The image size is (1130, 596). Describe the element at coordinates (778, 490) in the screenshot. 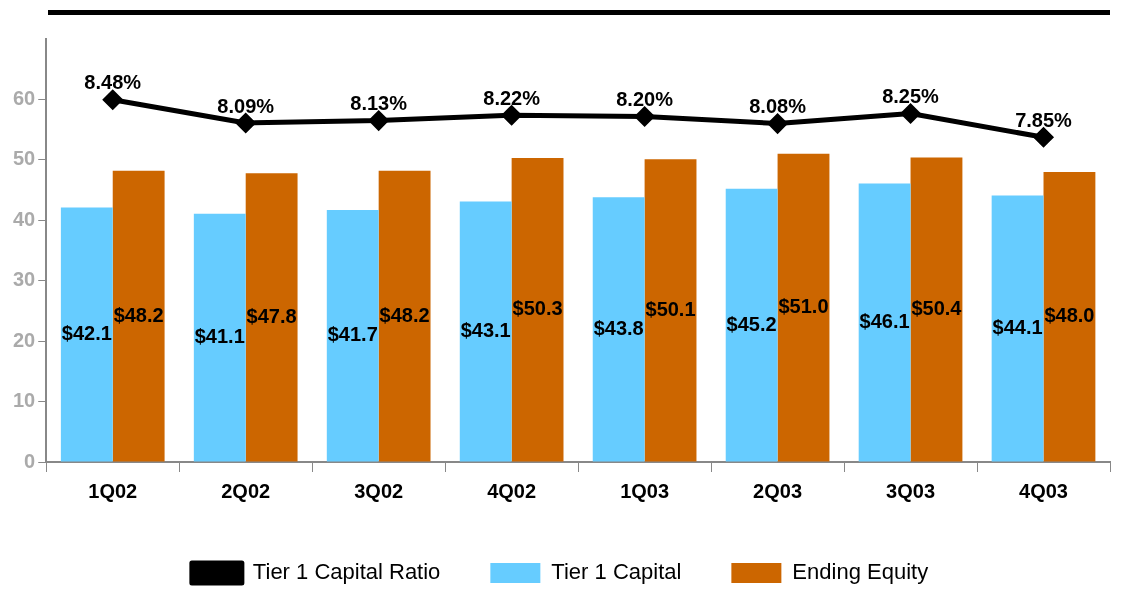

I see `x-tick-label: 2Q03` at that location.